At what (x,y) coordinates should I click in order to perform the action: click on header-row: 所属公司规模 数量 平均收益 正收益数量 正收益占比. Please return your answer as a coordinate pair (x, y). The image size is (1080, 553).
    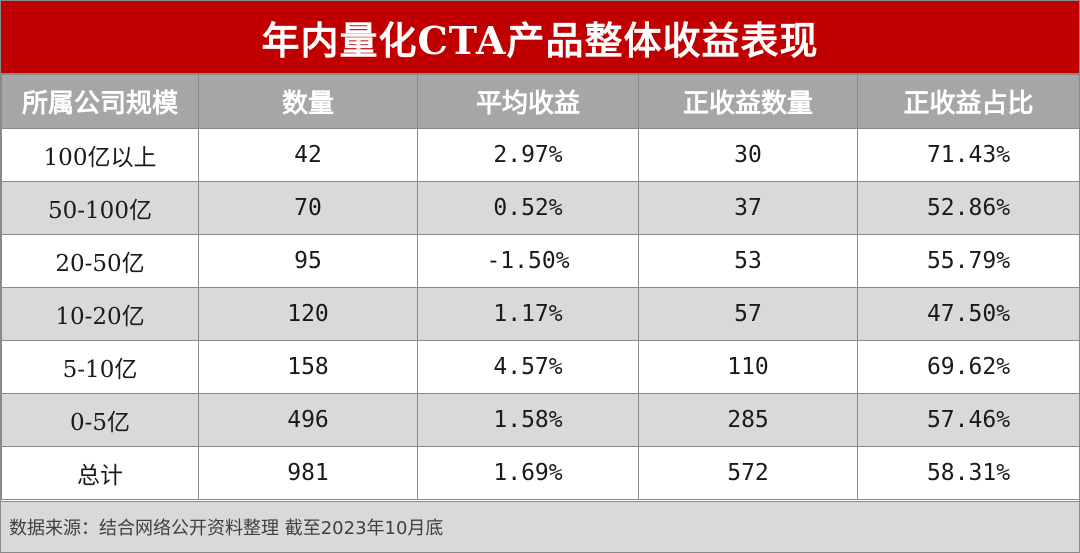
    Looking at the image, I should click on (540, 101).